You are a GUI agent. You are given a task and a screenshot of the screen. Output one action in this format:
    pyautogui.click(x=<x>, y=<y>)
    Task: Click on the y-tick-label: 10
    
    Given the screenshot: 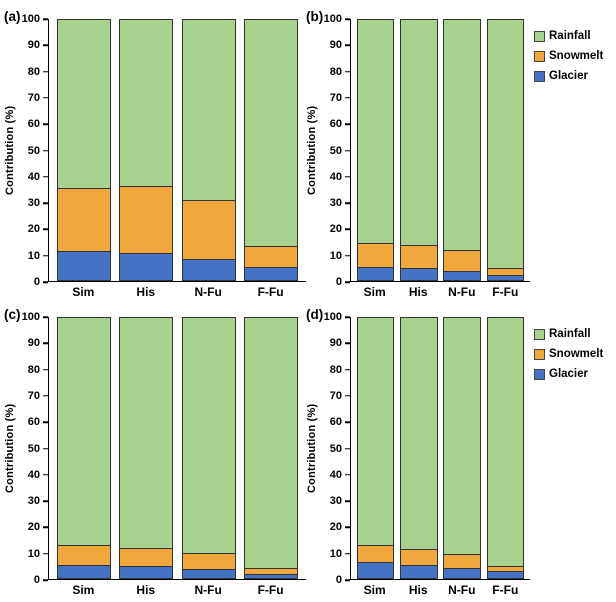 What is the action you would take?
    pyautogui.click(x=335, y=553)
    